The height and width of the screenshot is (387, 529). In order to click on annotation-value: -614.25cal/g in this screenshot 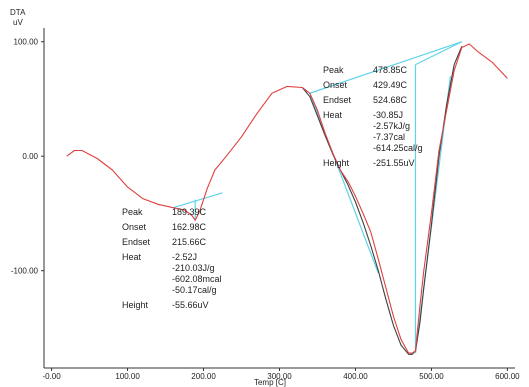, I will do `click(398, 148)`.